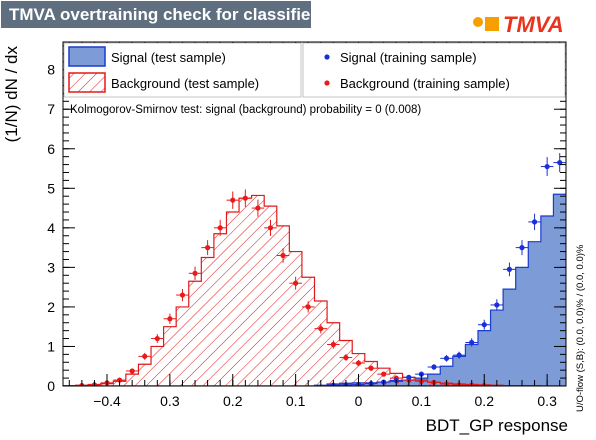 This screenshot has height=440, width=596. Describe the element at coordinates (107, 401) in the screenshot. I see `x-tick-label: −0.4` at that location.